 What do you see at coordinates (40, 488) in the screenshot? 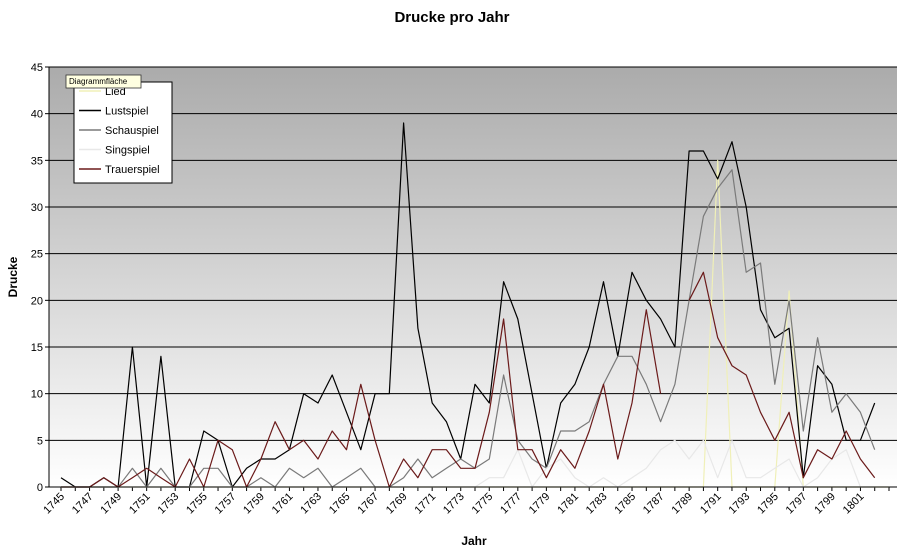
I see `y-tick-label: 0` at bounding box center [40, 488].